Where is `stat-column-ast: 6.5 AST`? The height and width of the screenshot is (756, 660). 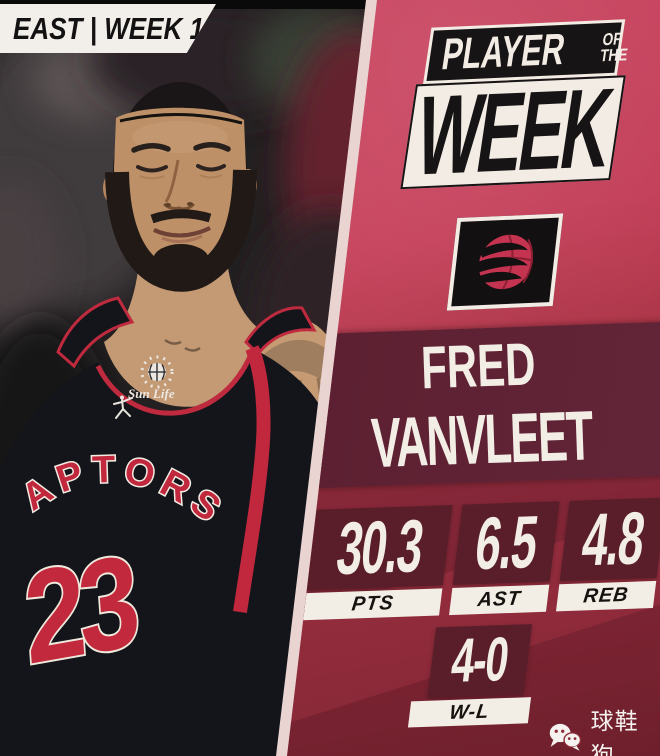
stat-column-ast: 6.5 AST is located at coordinates (504, 558).